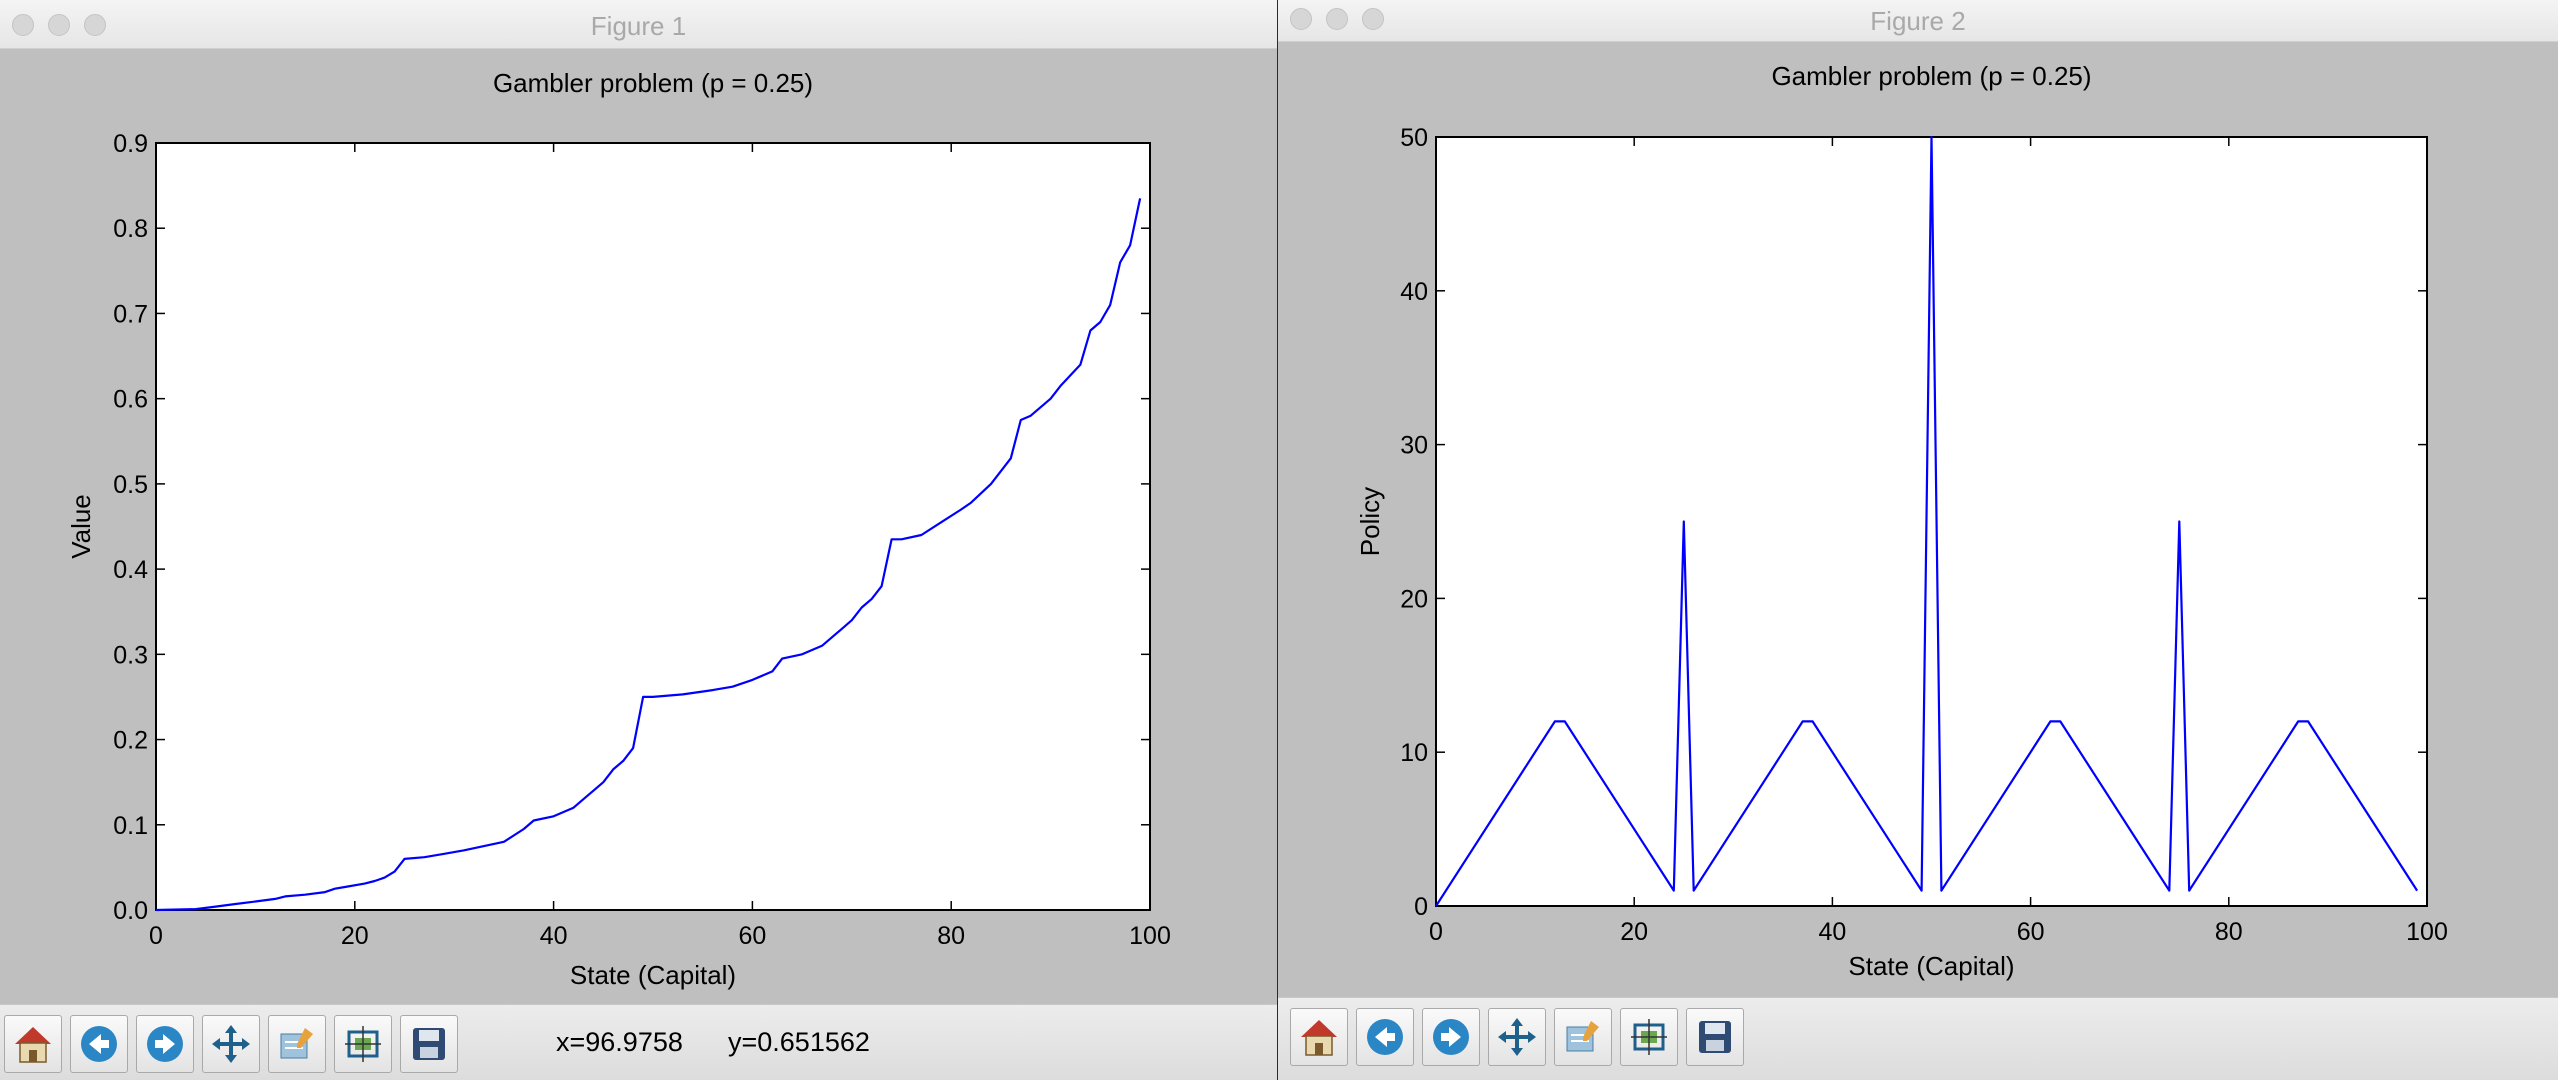  Describe the element at coordinates (130, 655) in the screenshot. I see `y-tick-label: 0.3` at that location.